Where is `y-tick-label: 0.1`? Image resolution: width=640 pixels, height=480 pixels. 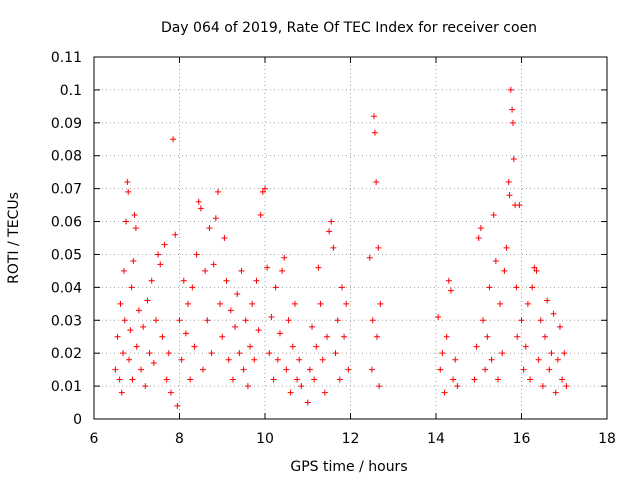
y-tick-label: 0.1 is located at coordinates (71, 91).